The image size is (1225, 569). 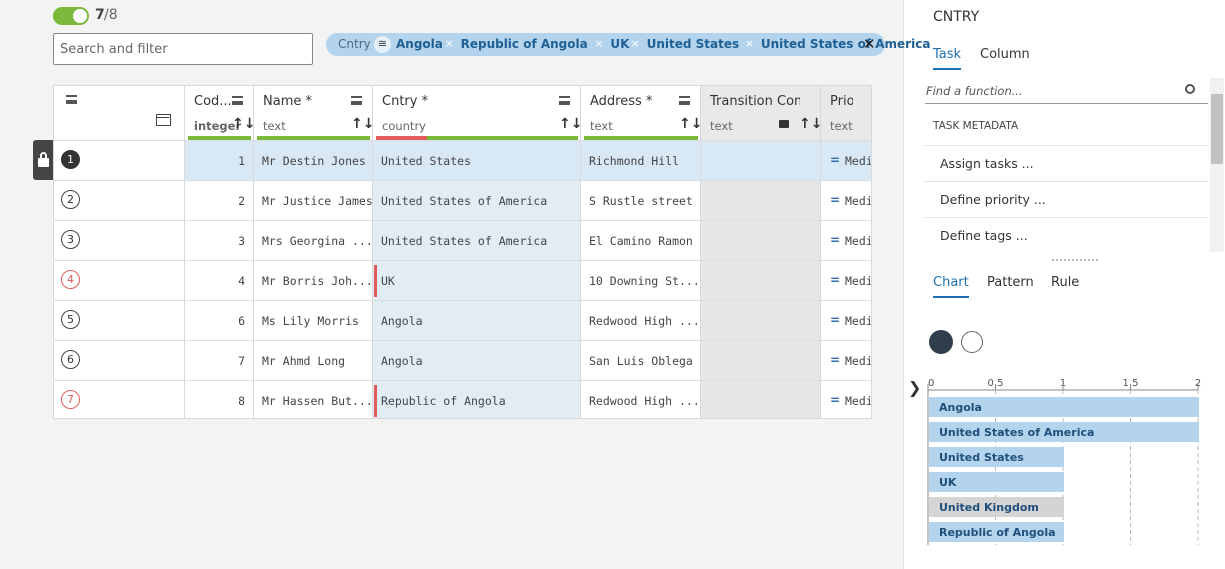 I want to click on country: Angola, so click(x=402, y=321).